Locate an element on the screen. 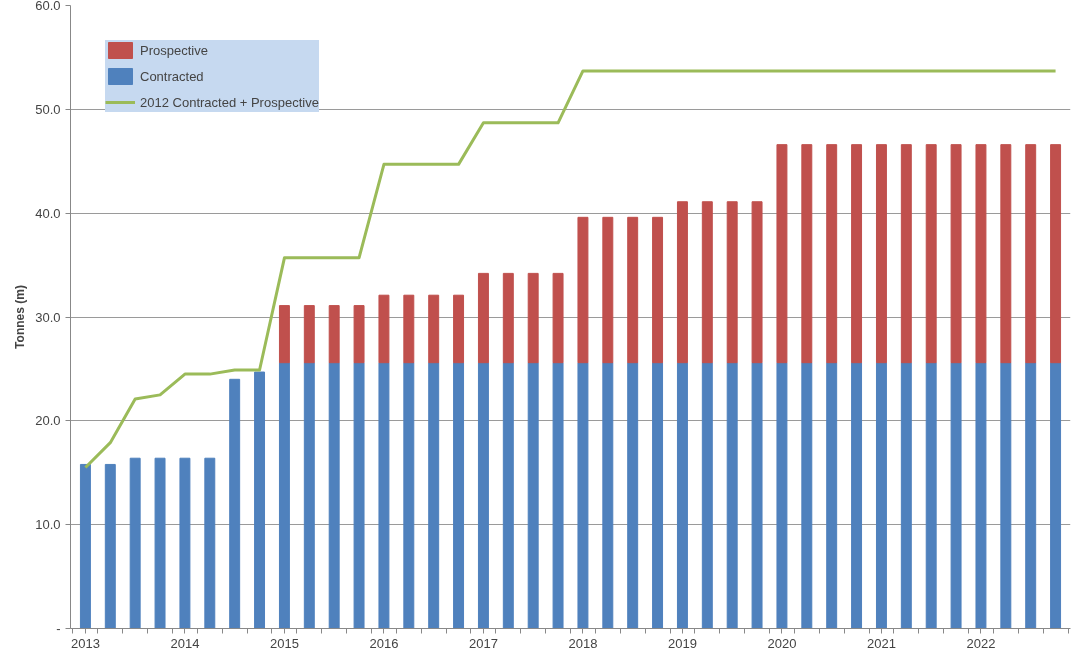 The image size is (1087, 654). x-tick-label: 2021 is located at coordinates (881, 643).